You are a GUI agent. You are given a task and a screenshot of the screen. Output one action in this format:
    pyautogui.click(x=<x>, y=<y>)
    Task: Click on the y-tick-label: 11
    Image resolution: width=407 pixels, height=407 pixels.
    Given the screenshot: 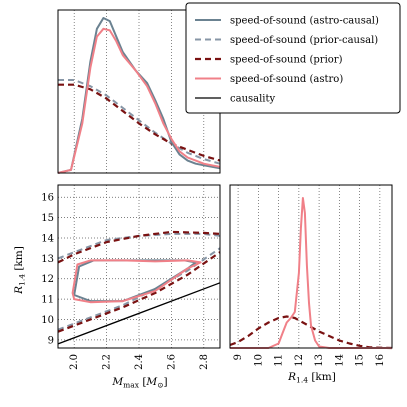 What is the action you would take?
    pyautogui.click(x=47, y=300)
    